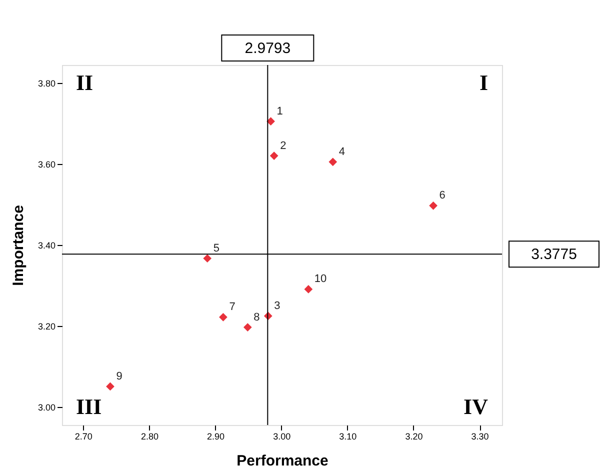  I want to click on x-tick-label: 2.70, so click(83, 437).